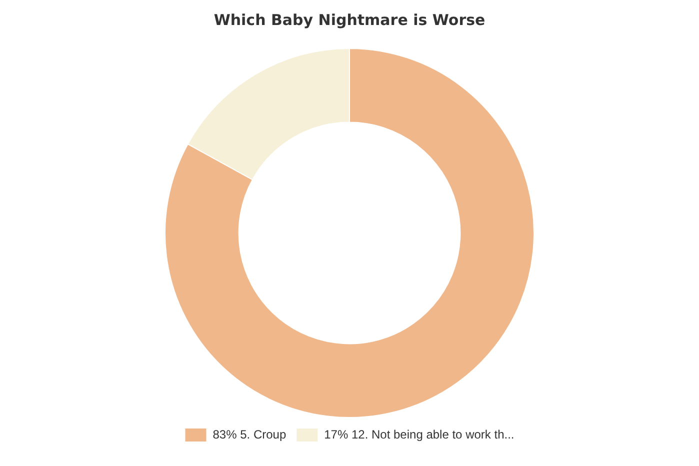  What do you see at coordinates (249, 434) in the screenshot?
I see `legend-label: 83% 5. Croup` at bounding box center [249, 434].